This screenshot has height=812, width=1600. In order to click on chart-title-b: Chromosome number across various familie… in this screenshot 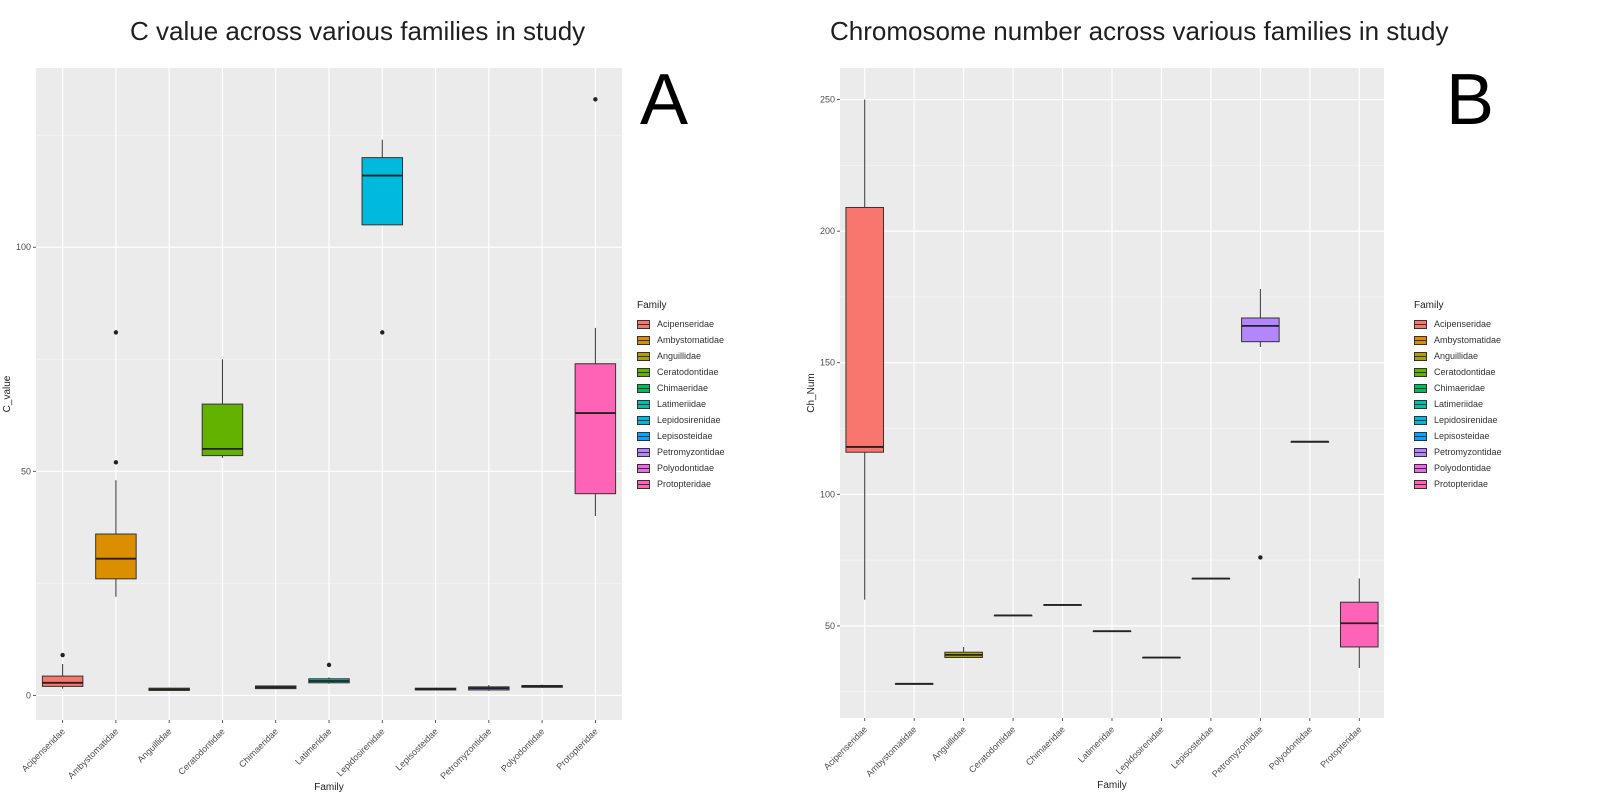, I will do `click(1139, 31)`.